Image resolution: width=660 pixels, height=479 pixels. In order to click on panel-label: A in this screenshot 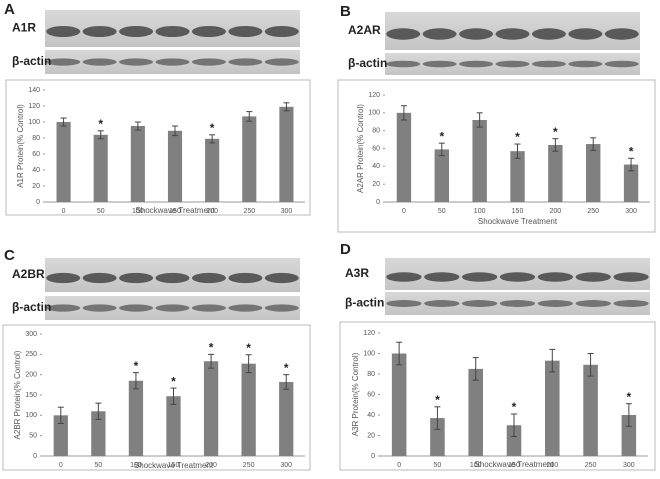, I will do `click(9, 9)`.